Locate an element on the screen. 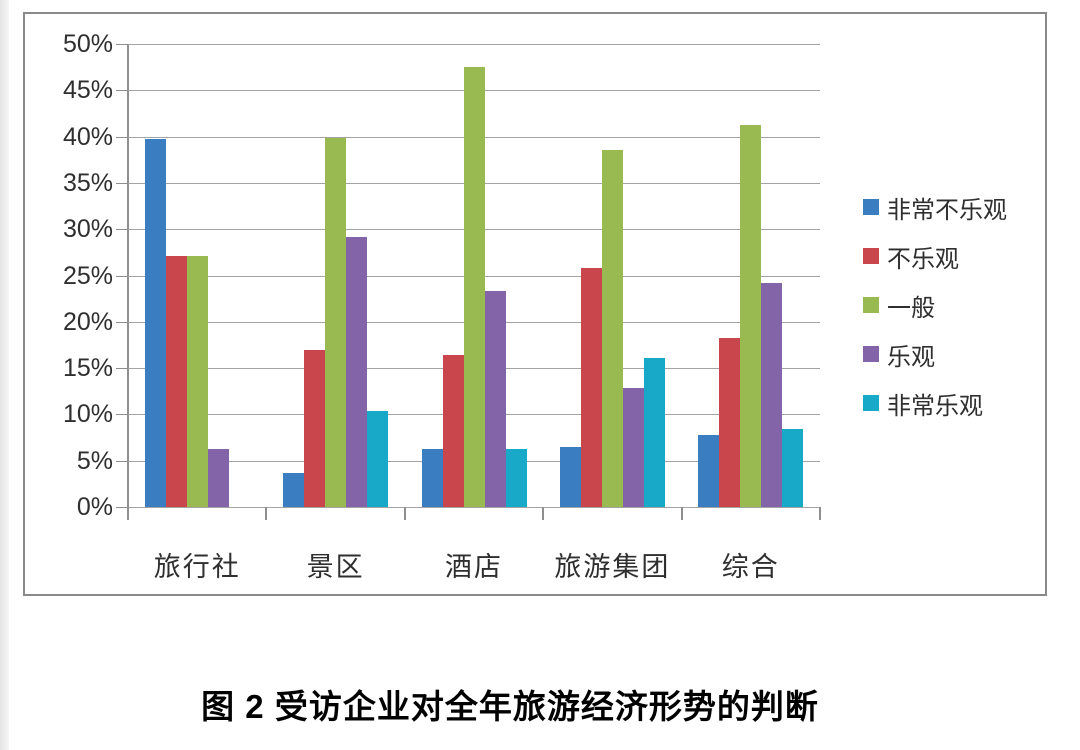 This screenshot has width=1080, height=750. legend-label: 乐观 is located at coordinates (911, 357).